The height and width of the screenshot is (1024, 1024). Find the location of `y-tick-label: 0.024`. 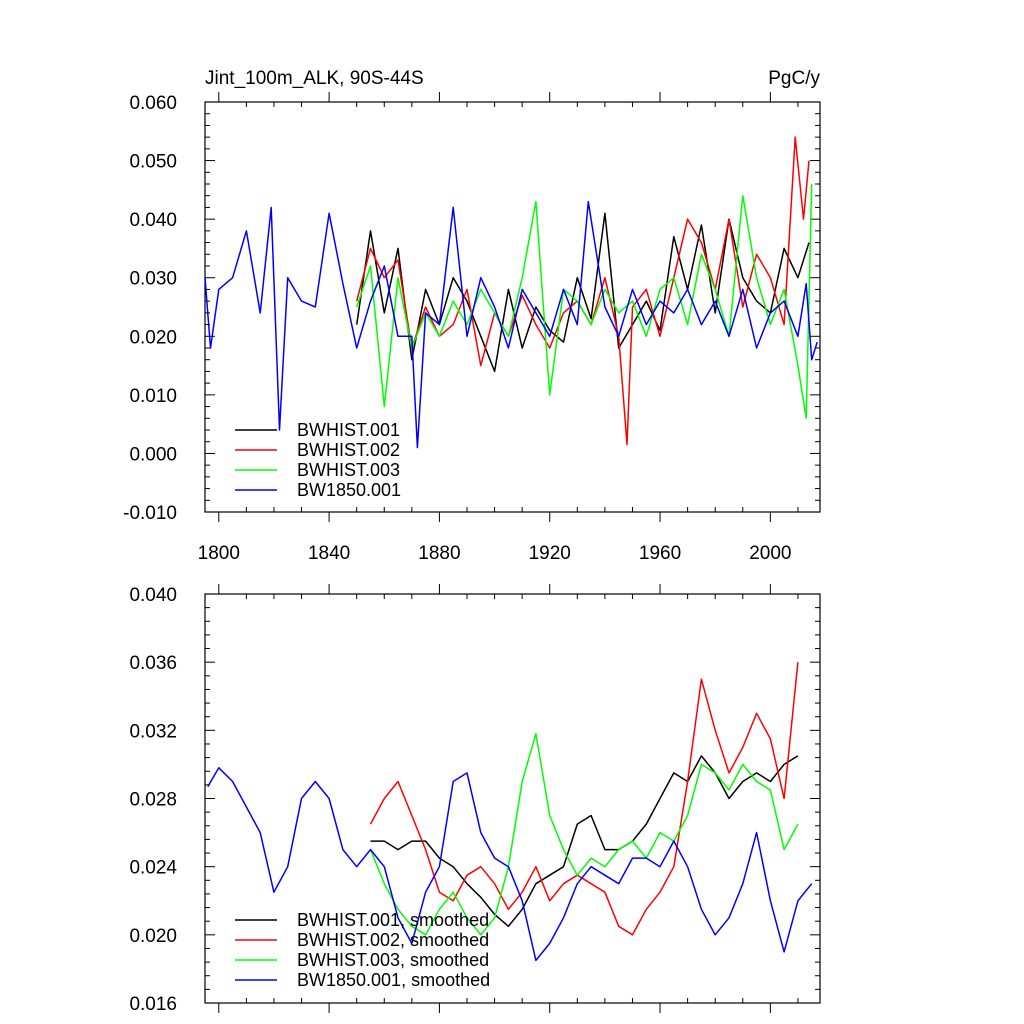

y-tick-label: 0.024 is located at coordinates (153, 868).